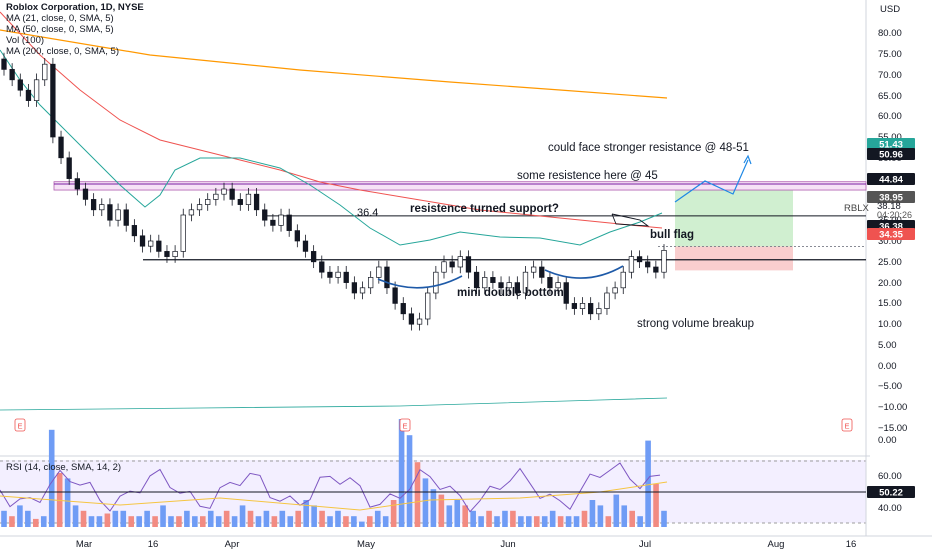 The height and width of the screenshot is (555, 932). What do you see at coordinates (334, 64) in the screenshot?
I see `ma200-line` at bounding box center [334, 64].